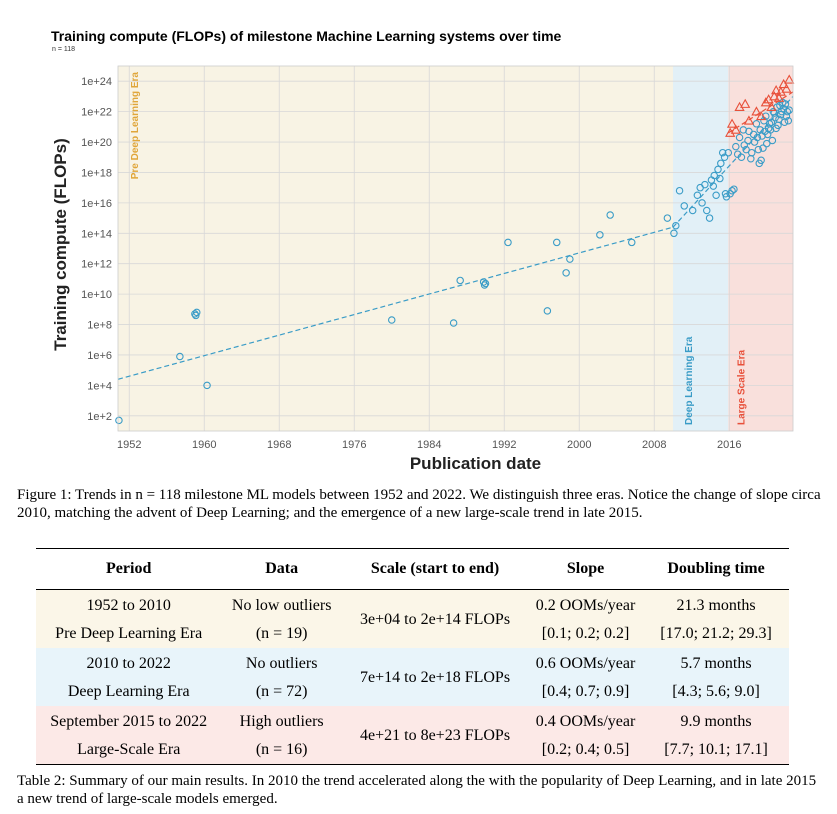 This screenshot has height=814, width=837. I want to click on x-tick-label: 1984, so click(429, 445).